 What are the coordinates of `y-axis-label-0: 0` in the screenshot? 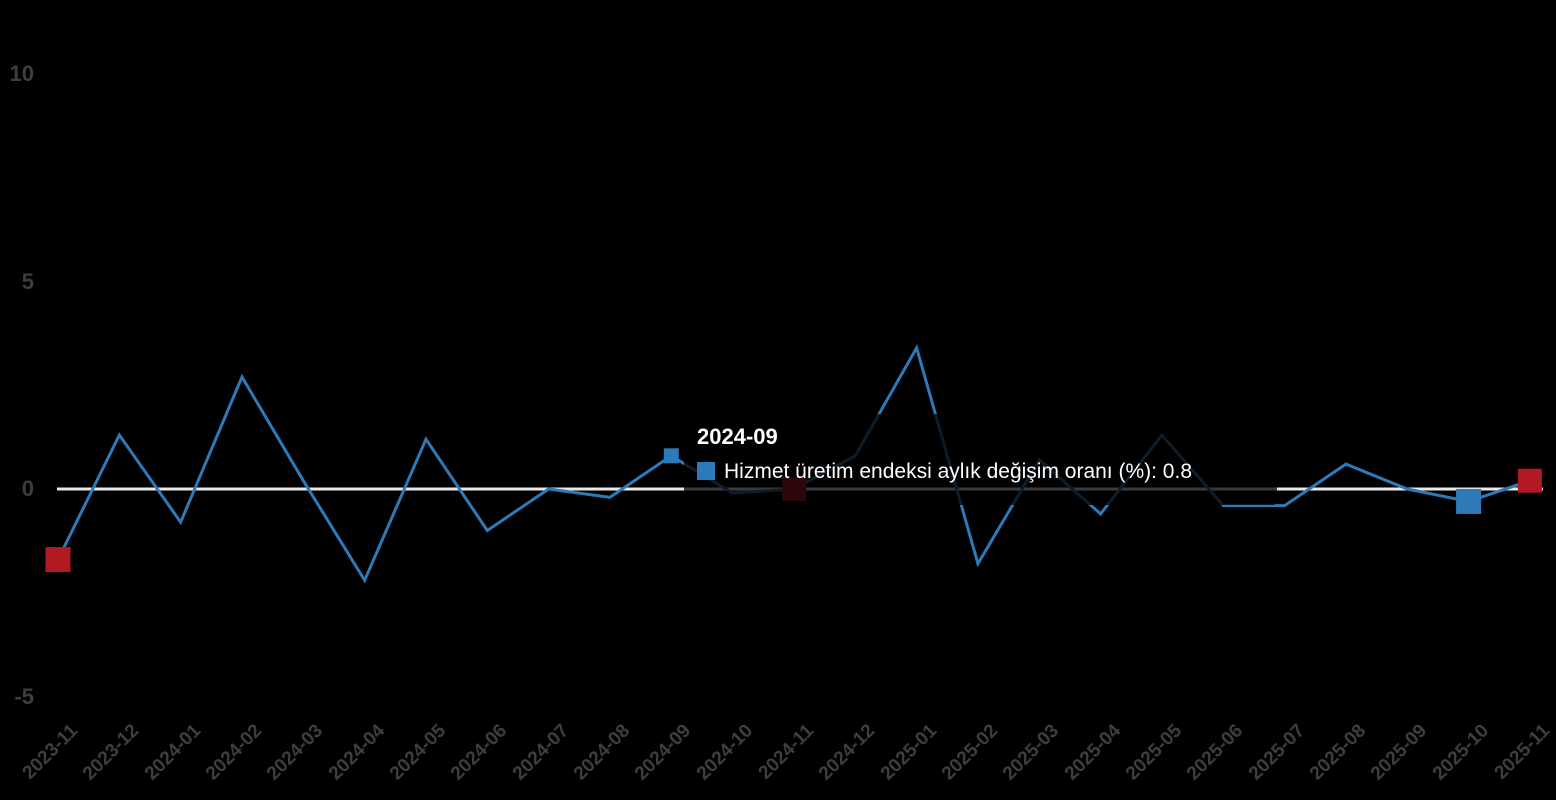 It's located at (27, 488).